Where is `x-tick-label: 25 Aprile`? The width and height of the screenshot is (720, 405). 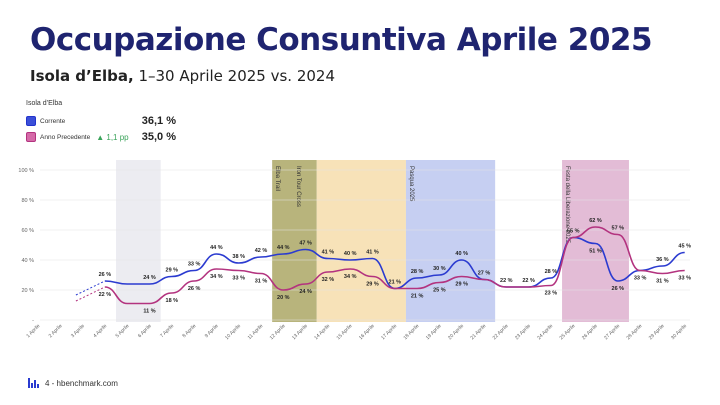
x-tick-label: 25 Aprile is located at coordinates (568, 332).